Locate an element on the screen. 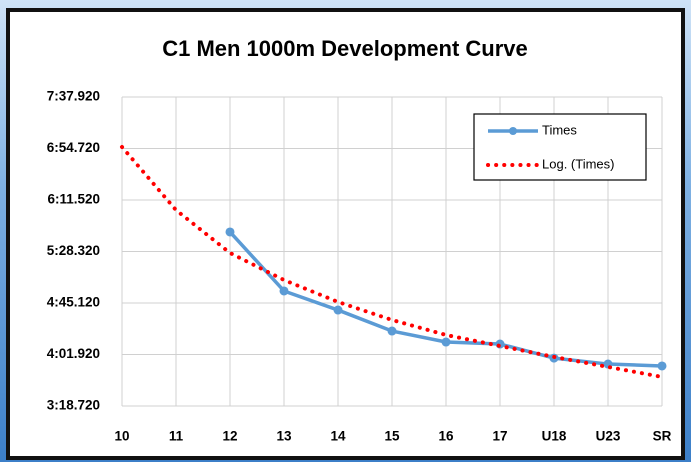  y-tick-label: 6:54.720 is located at coordinates (73, 147).